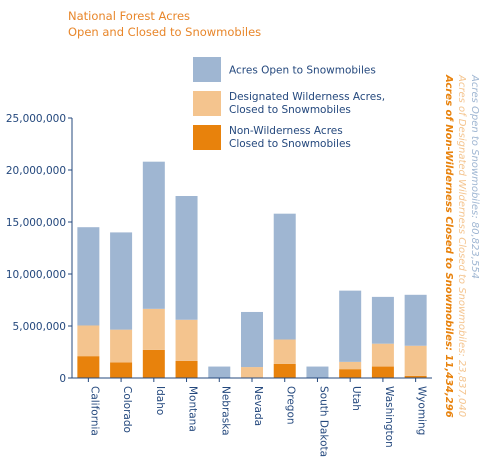 The width and height of the screenshot is (500, 462). What do you see at coordinates (39, 327) in the screenshot?
I see `y-tick-label: 5,000,000` at bounding box center [39, 327].